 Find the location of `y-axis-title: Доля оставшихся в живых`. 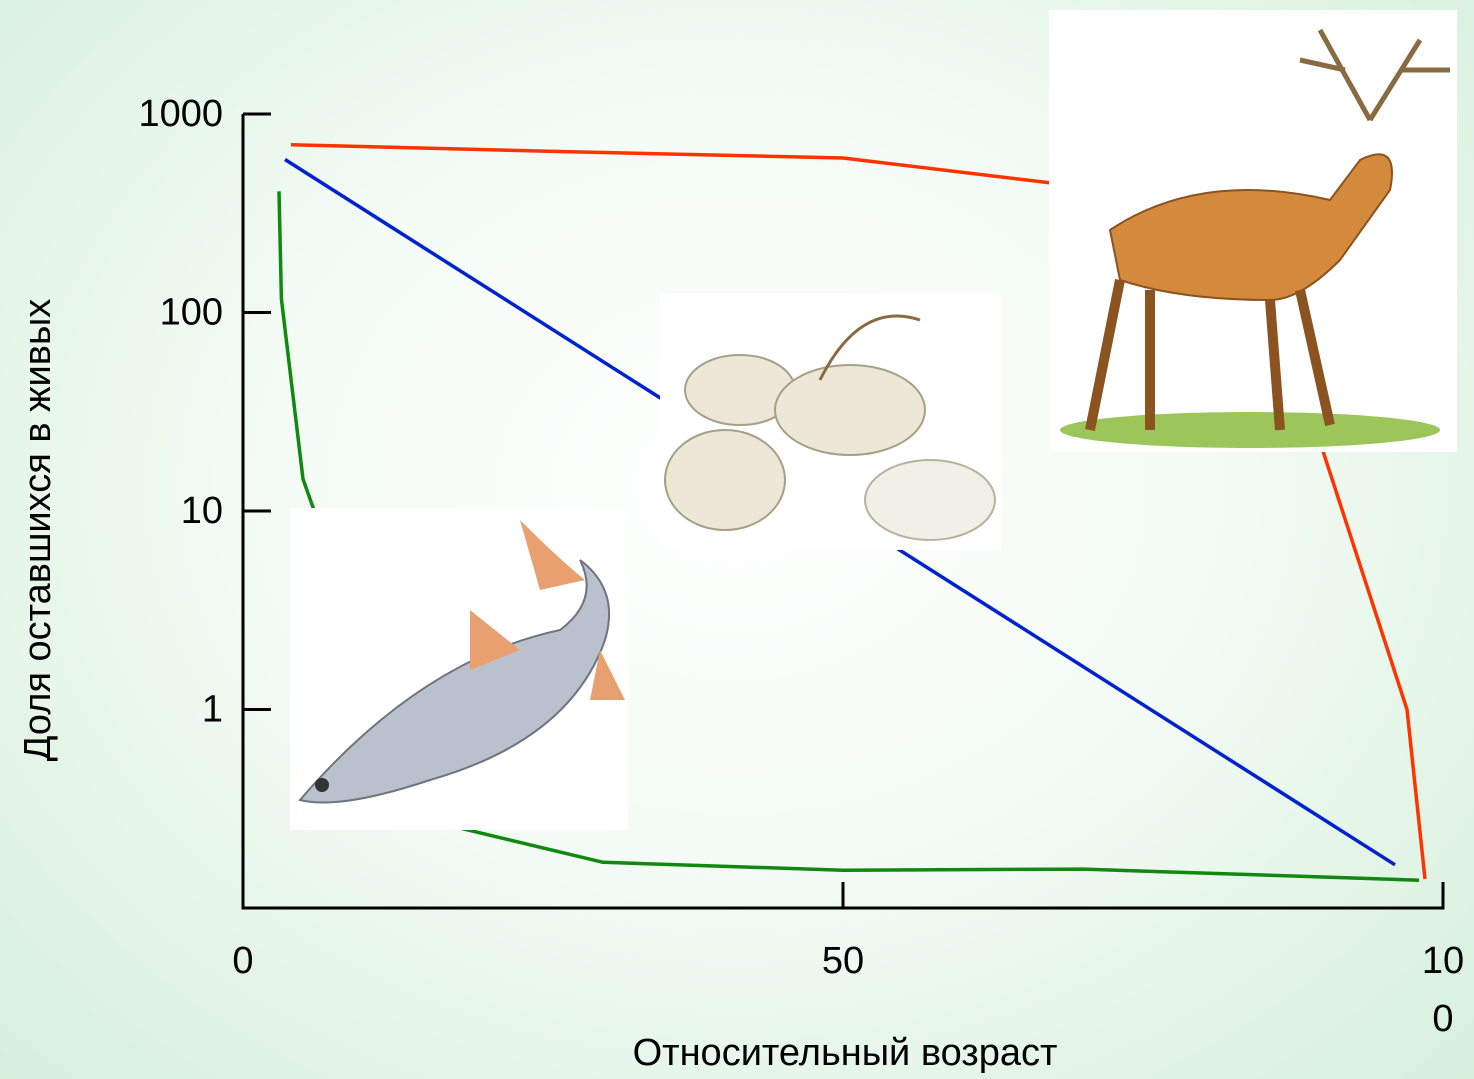

y-axis-title: Доля оставшихся в живых is located at coordinates (38, 530).